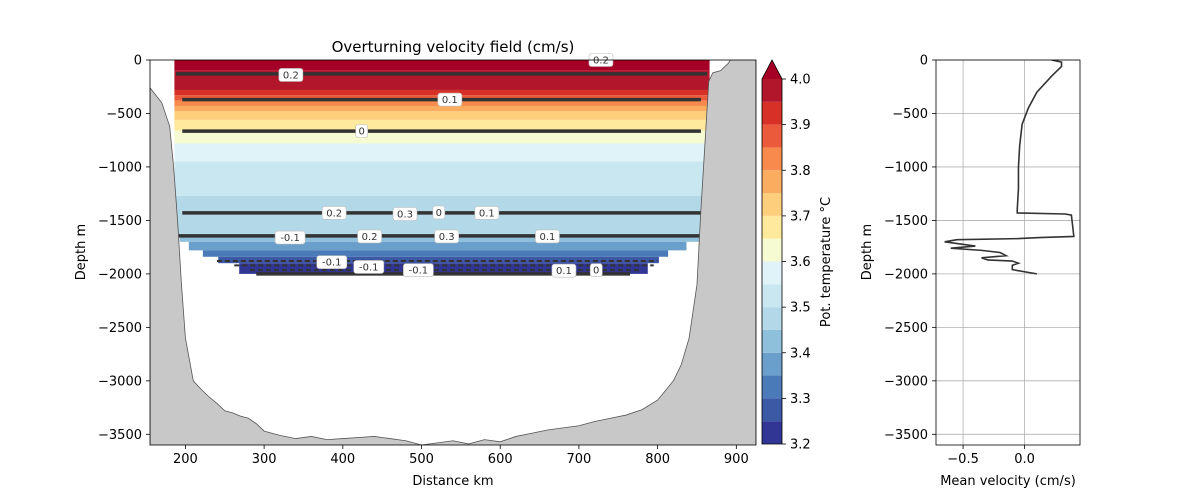 This screenshot has height=500, width=1200. What do you see at coordinates (800, 445) in the screenshot?
I see `colorbar-tick-label: 3.2` at bounding box center [800, 445].